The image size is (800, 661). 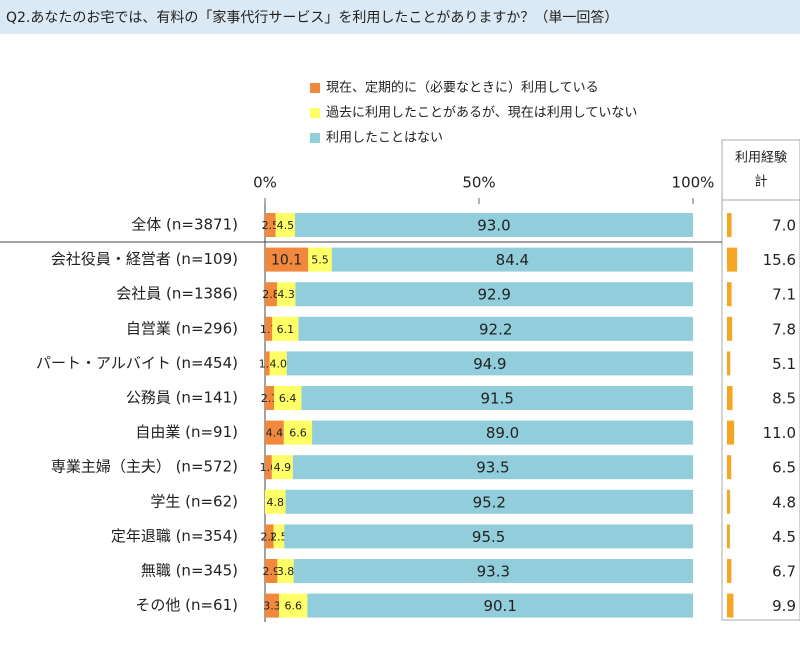 I want to click on total-label: 9.9, so click(x=784, y=606).